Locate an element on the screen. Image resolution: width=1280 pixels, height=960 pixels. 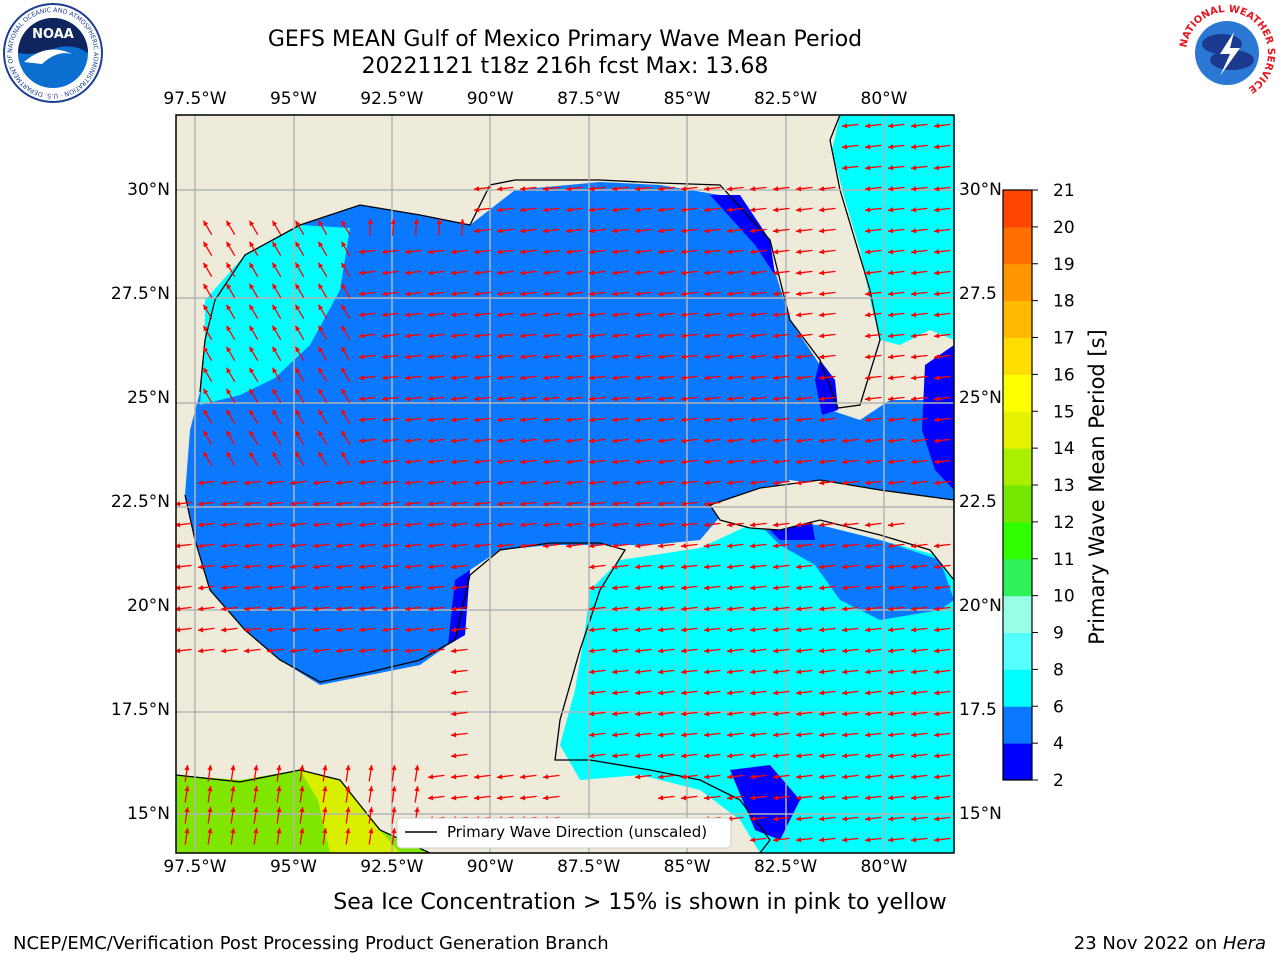
x-tick-bottom: 82.5°W is located at coordinates (785, 867).